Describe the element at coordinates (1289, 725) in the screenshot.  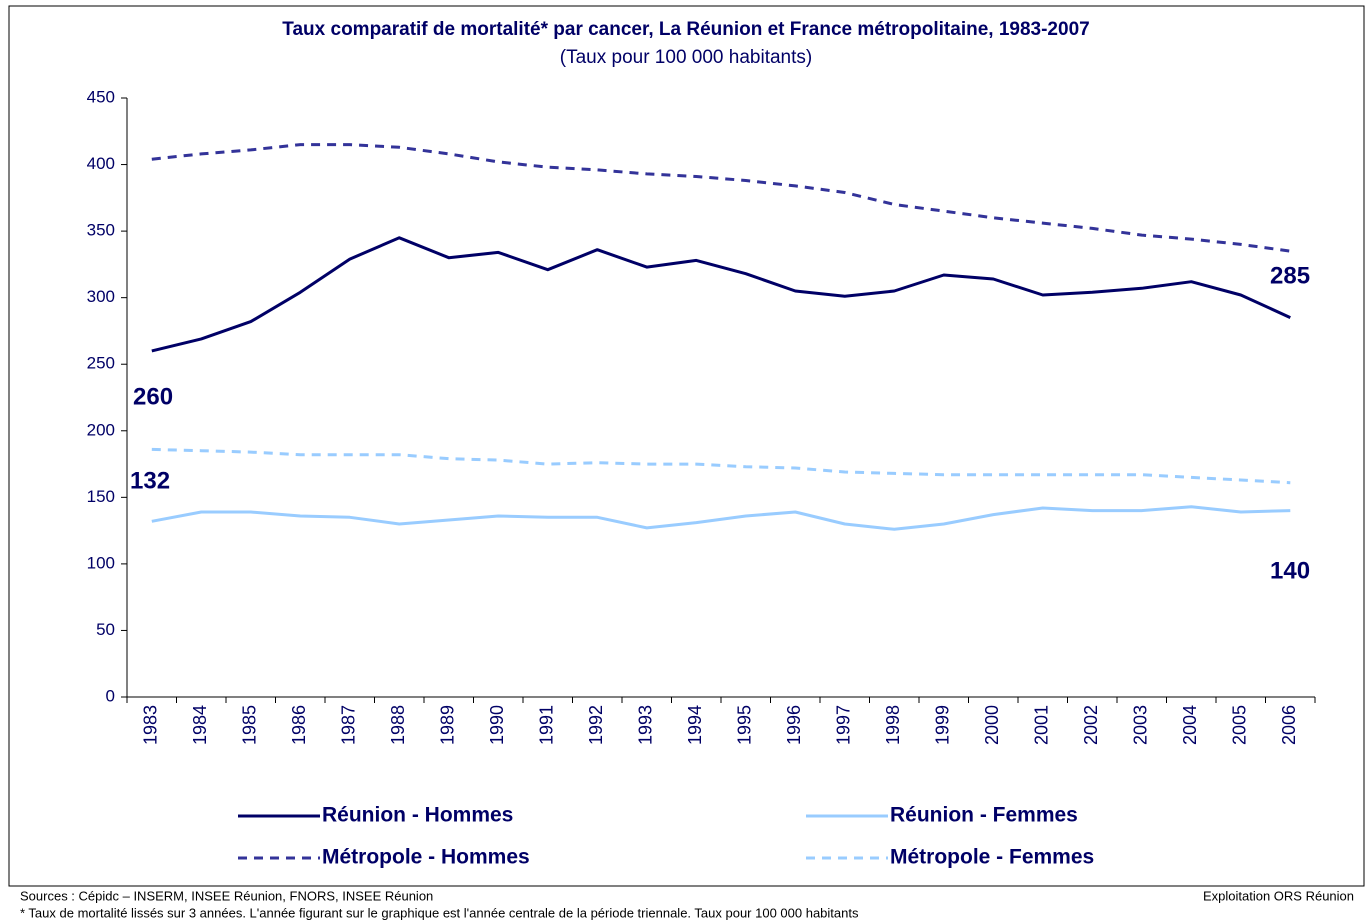
I see `x-tick-label: 2006` at that location.